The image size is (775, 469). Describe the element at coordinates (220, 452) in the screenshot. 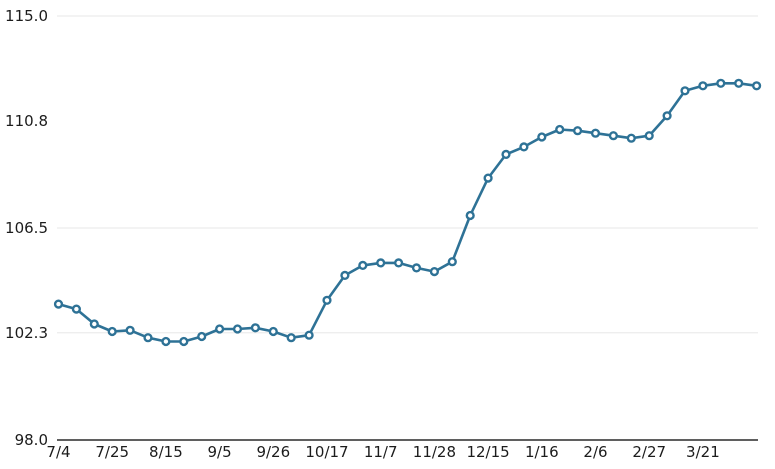

I see `x-axis-tick-label: 9/5` at that location.